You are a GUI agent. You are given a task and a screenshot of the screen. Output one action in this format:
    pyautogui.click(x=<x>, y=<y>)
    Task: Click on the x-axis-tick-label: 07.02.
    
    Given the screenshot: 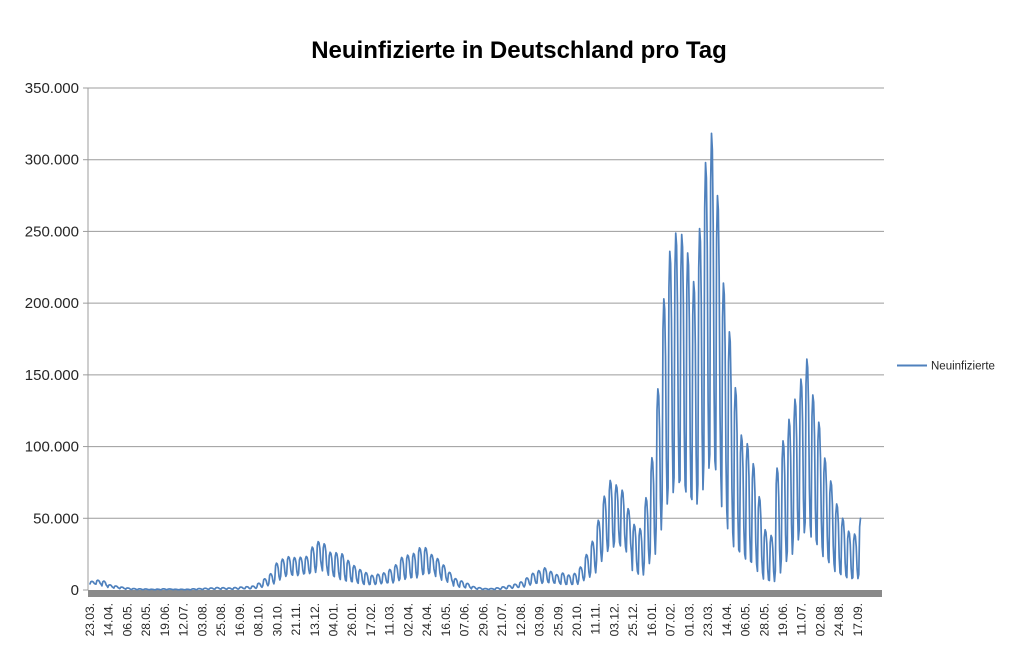 What is the action you would take?
    pyautogui.click(x=671, y=619)
    